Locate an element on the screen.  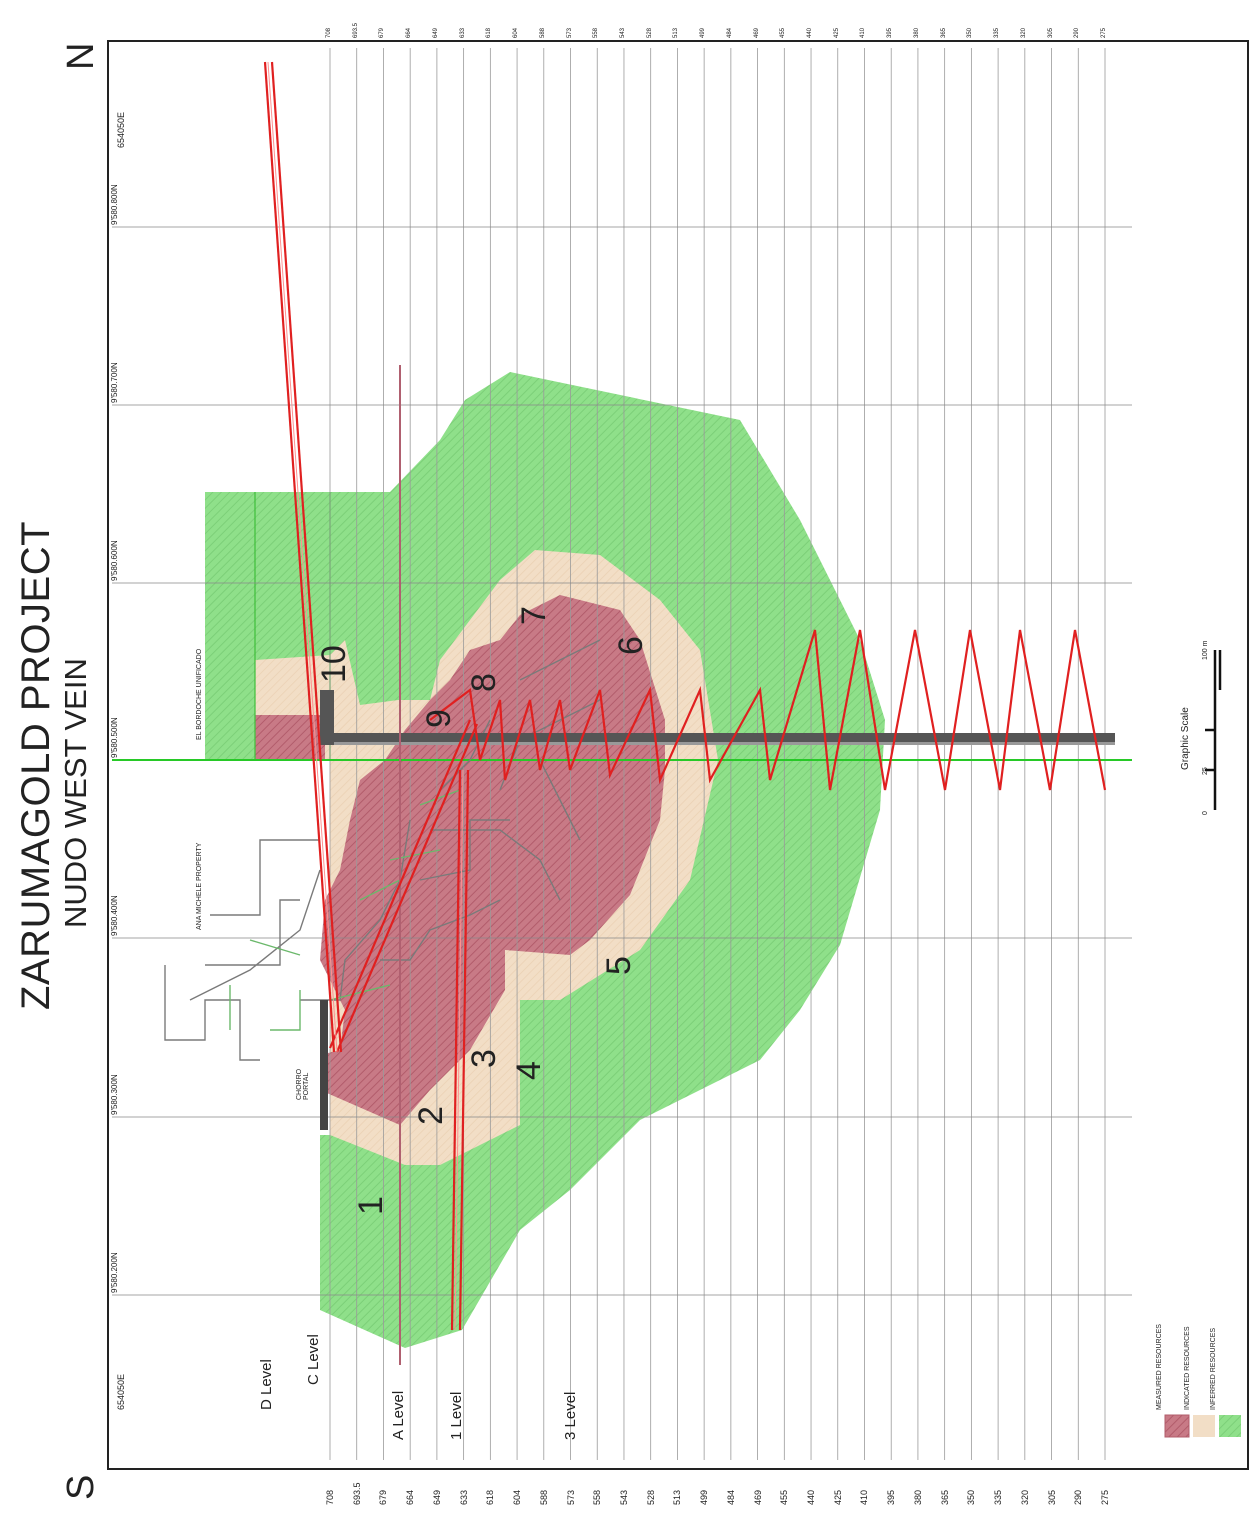
elevation-label-top: 335 is located at coordinates (997, 32).